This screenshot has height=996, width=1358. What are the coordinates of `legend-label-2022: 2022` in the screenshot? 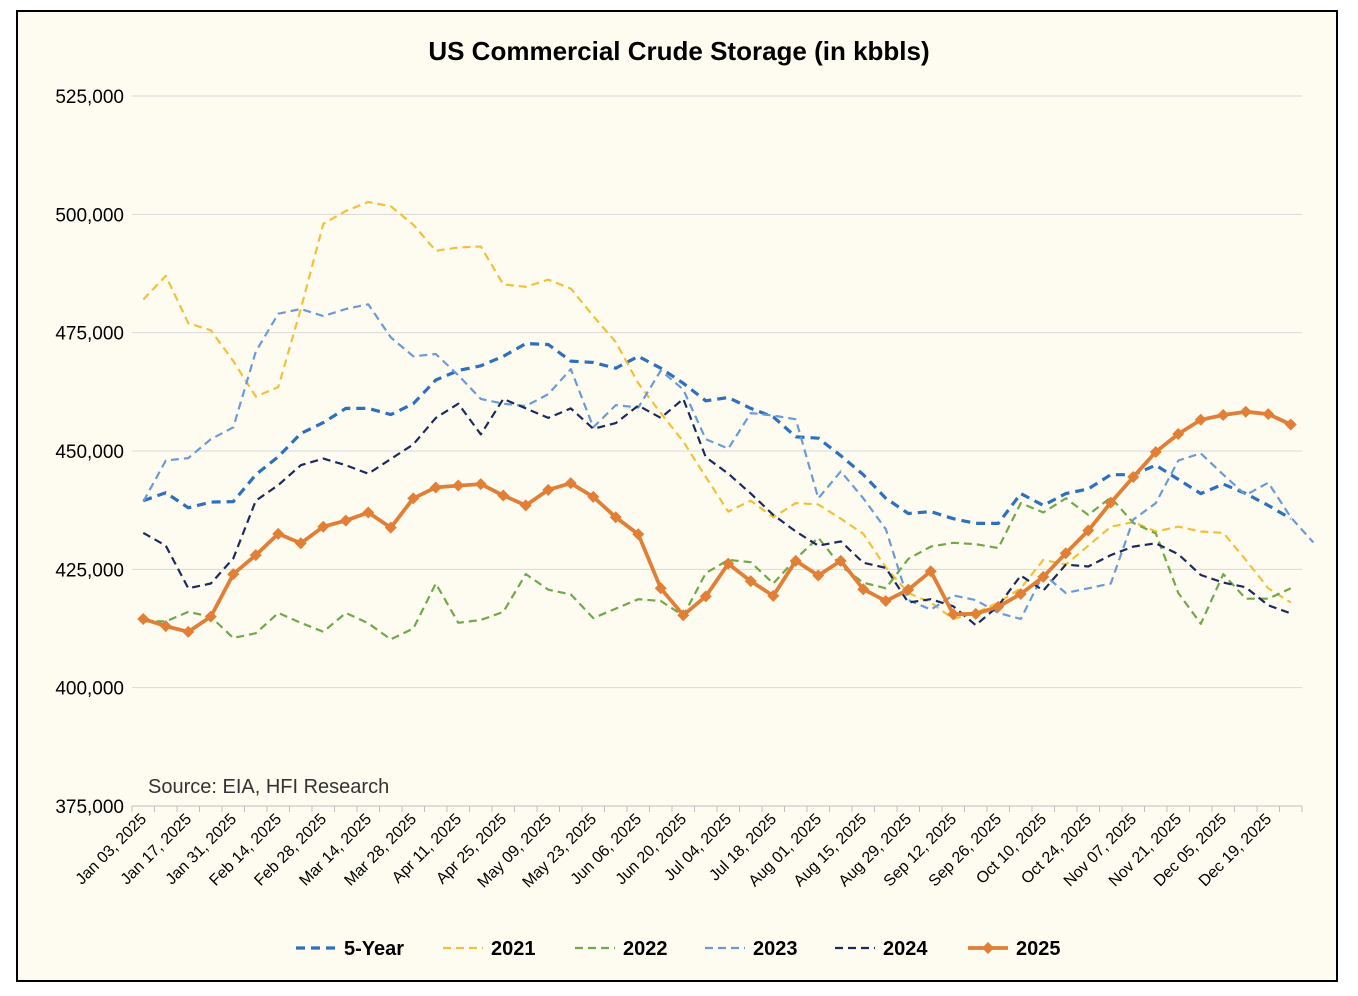 It's located at (645, 949).